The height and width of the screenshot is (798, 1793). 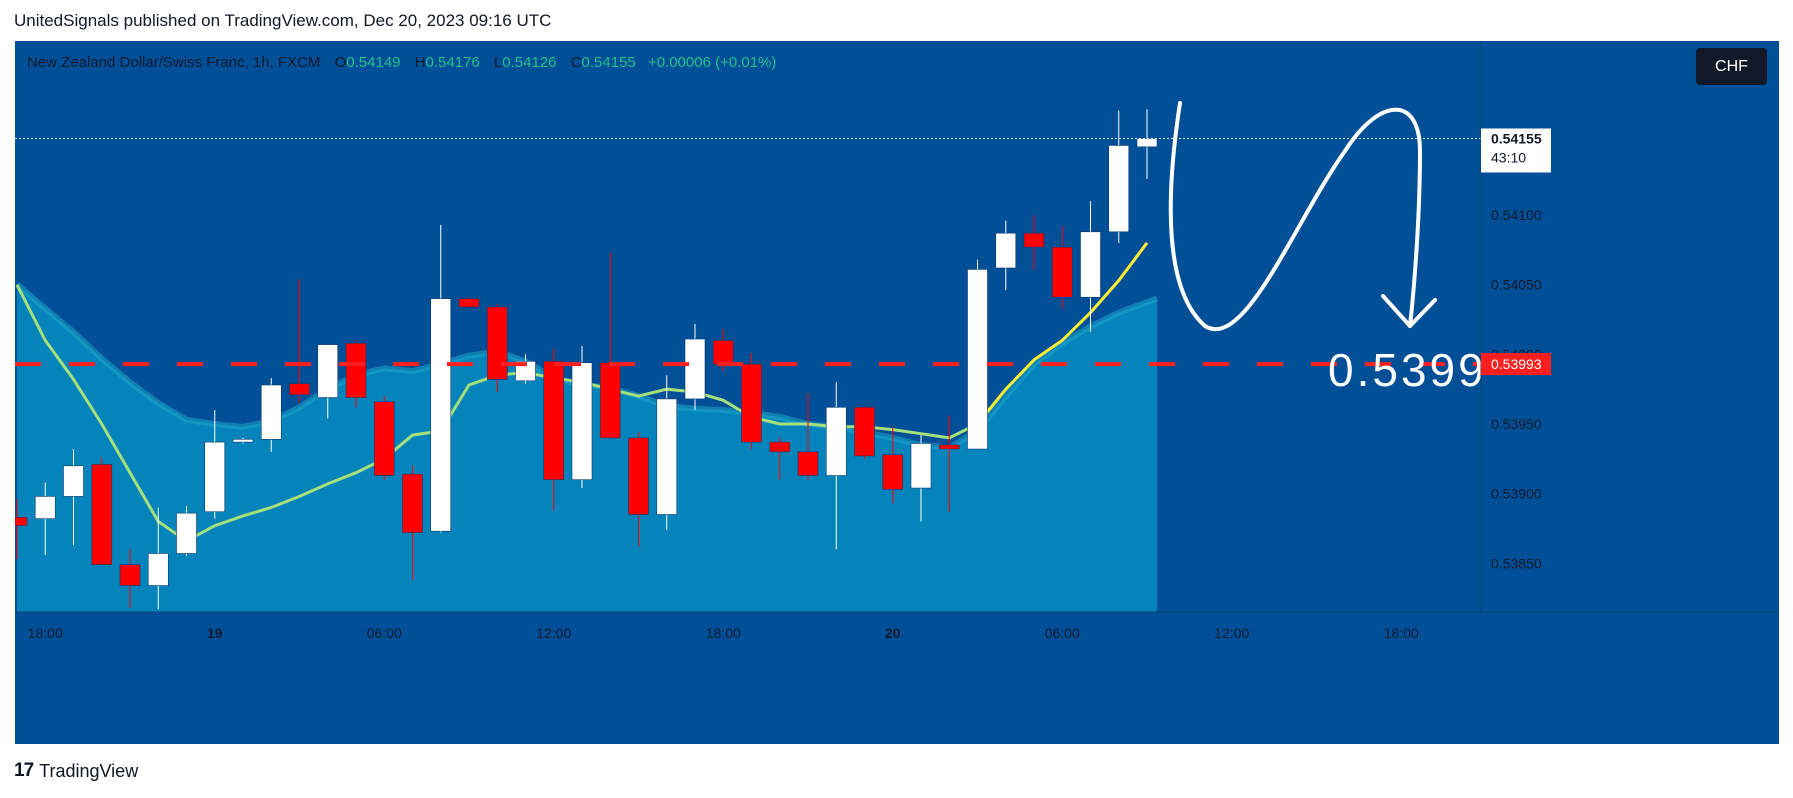 I want to click on y-tick-label: 0.53900, so click(x=1516, y=494).